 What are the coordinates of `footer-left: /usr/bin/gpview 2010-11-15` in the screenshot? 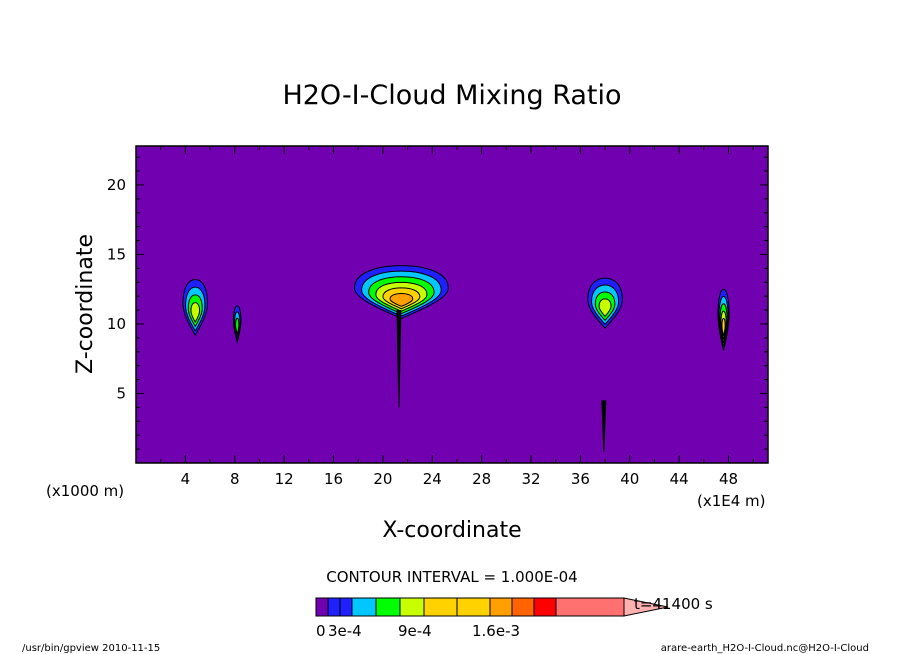 It's located at (91, 648).